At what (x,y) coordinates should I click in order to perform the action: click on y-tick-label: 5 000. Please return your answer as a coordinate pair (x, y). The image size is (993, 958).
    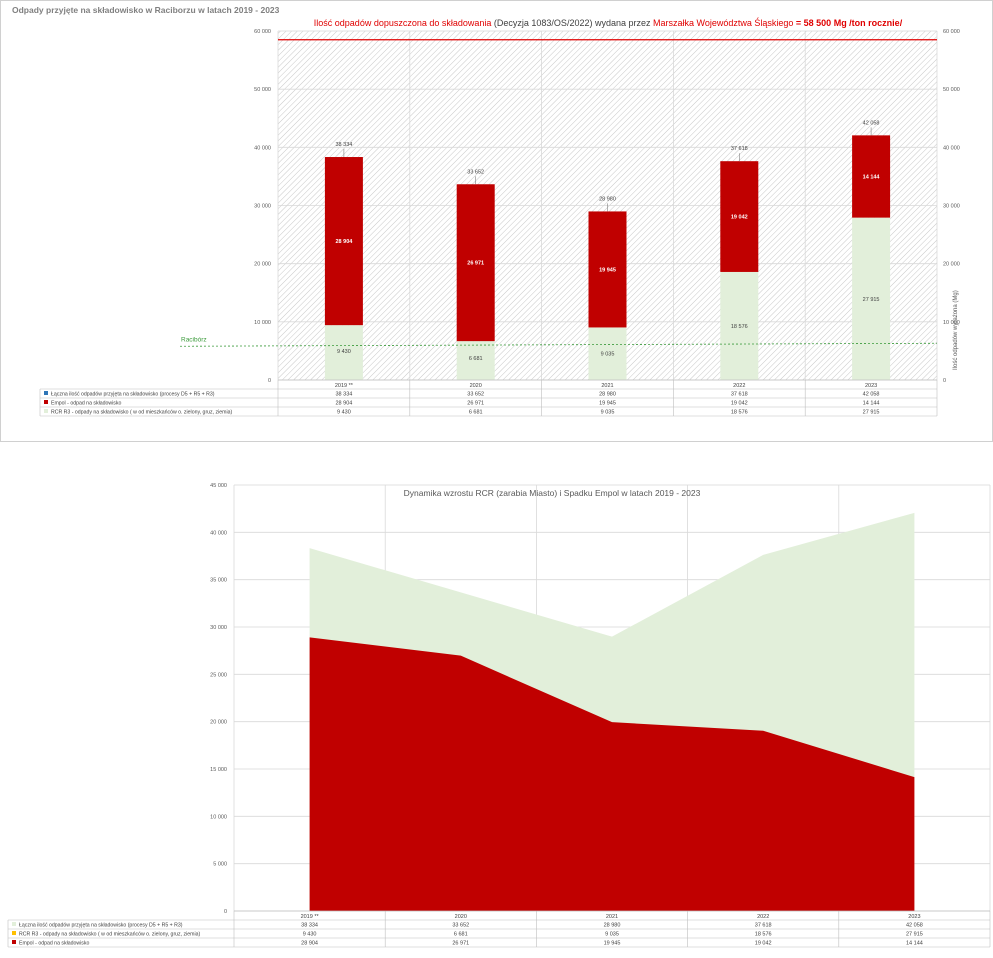
    Looking at the image, I should click on (220, 865).